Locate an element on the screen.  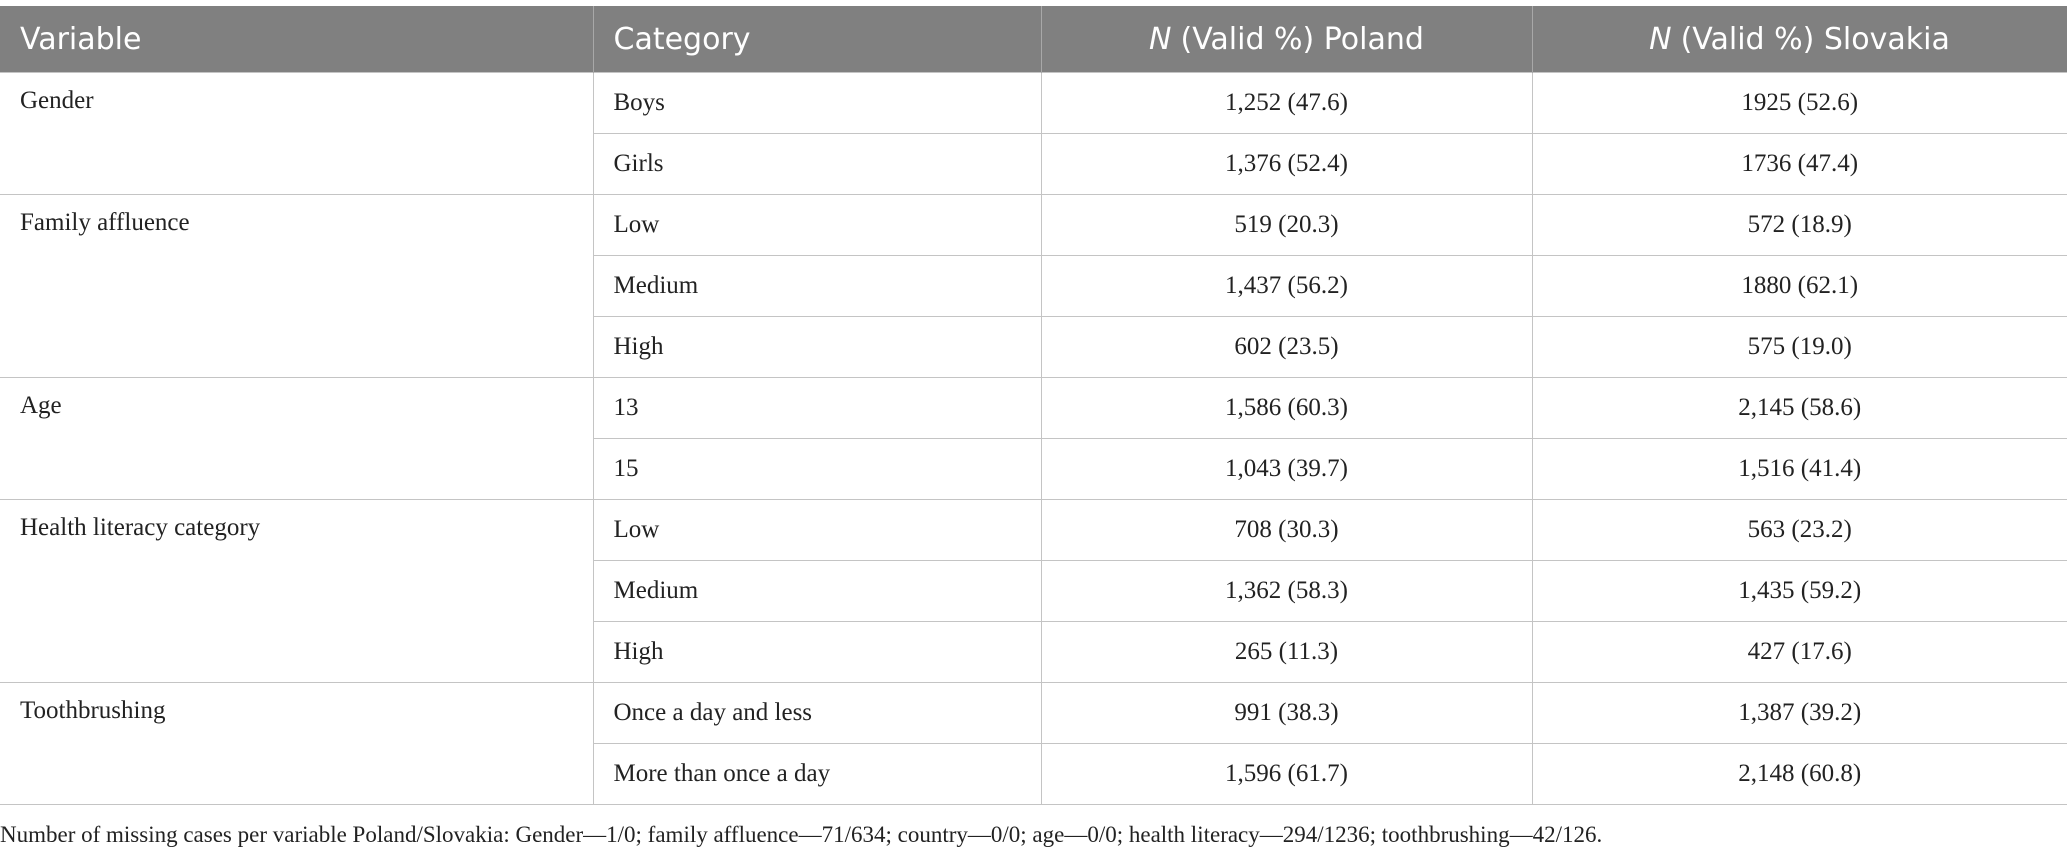
variable-cell: Age is located at coordinates (297, 438).